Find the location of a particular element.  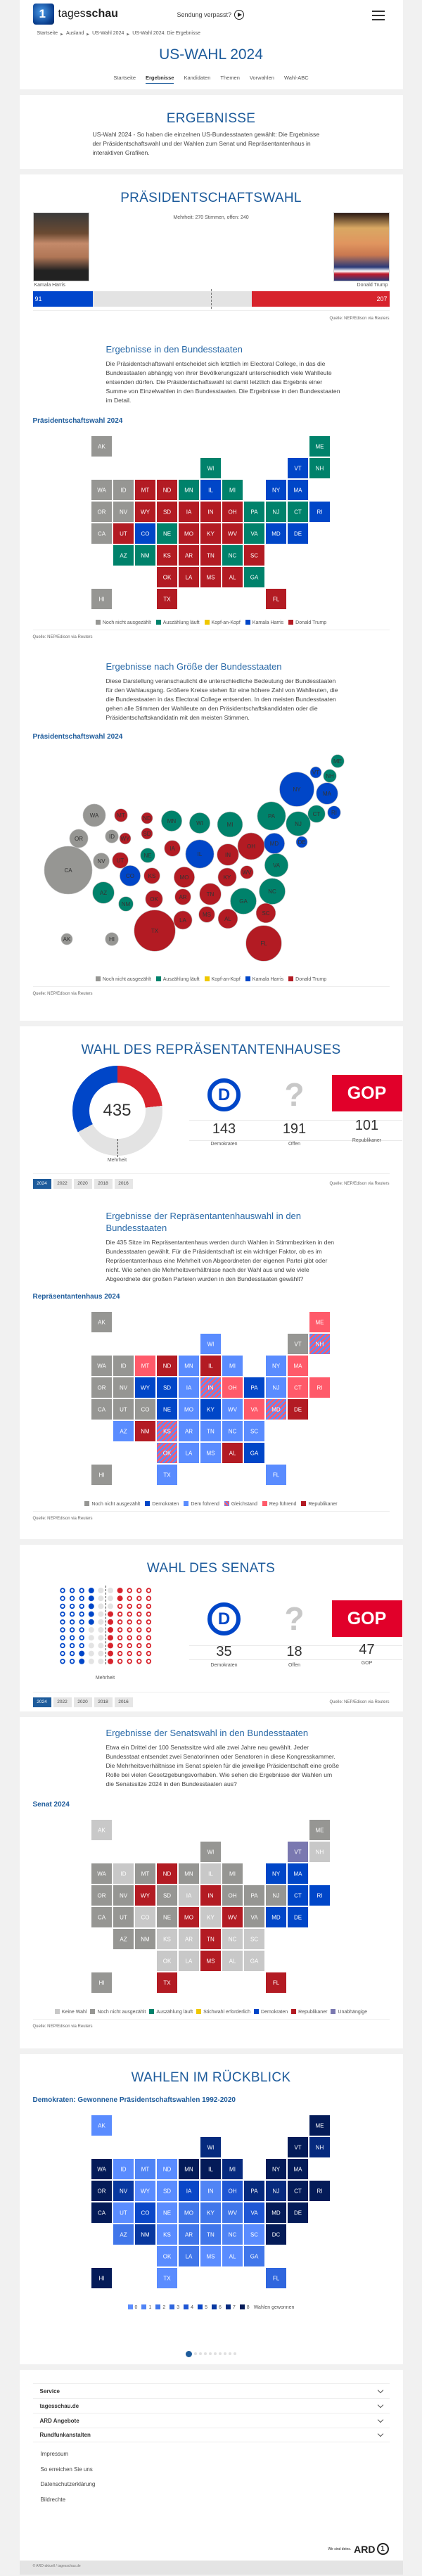

state-tile-vt: VT is located at coordinates (297, 468).